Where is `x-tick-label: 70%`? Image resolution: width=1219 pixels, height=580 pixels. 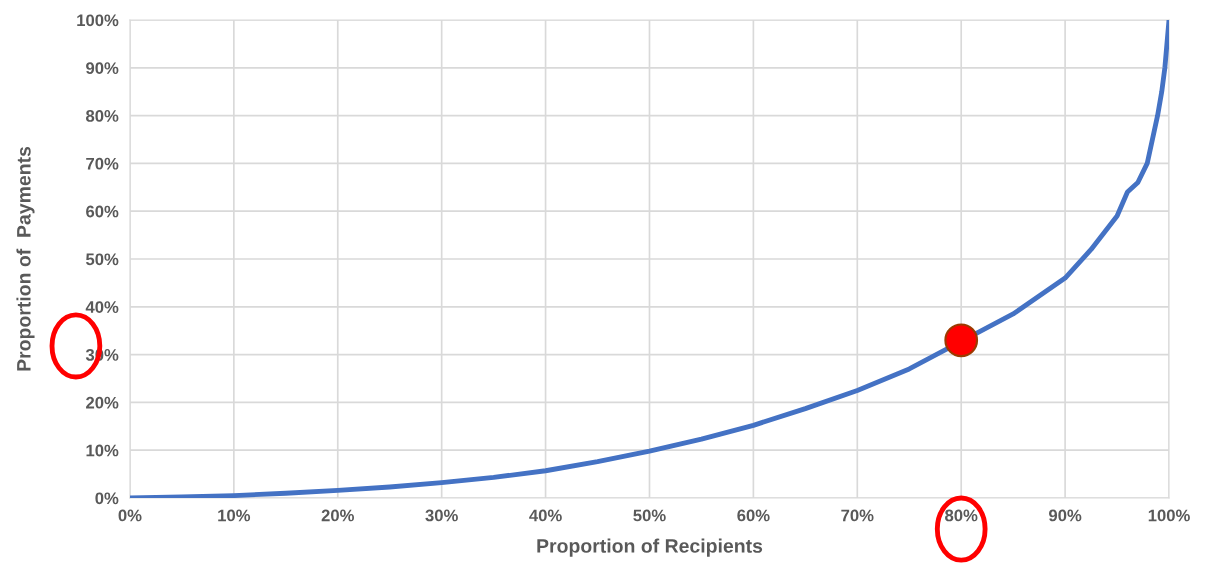 x-tick-label: 70% is located at coordinates (857, 515).